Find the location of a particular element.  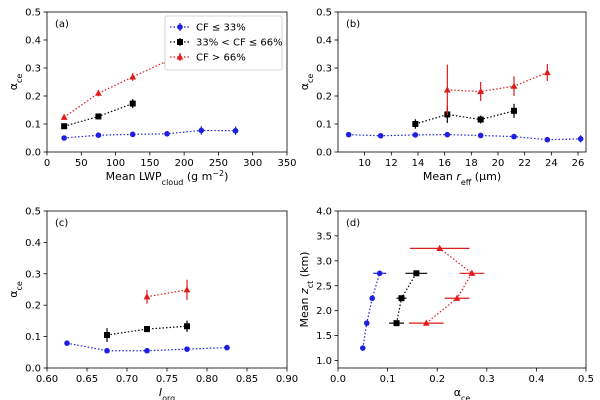

y-tick-label: 3.0 is located at coordinates (324, 261).